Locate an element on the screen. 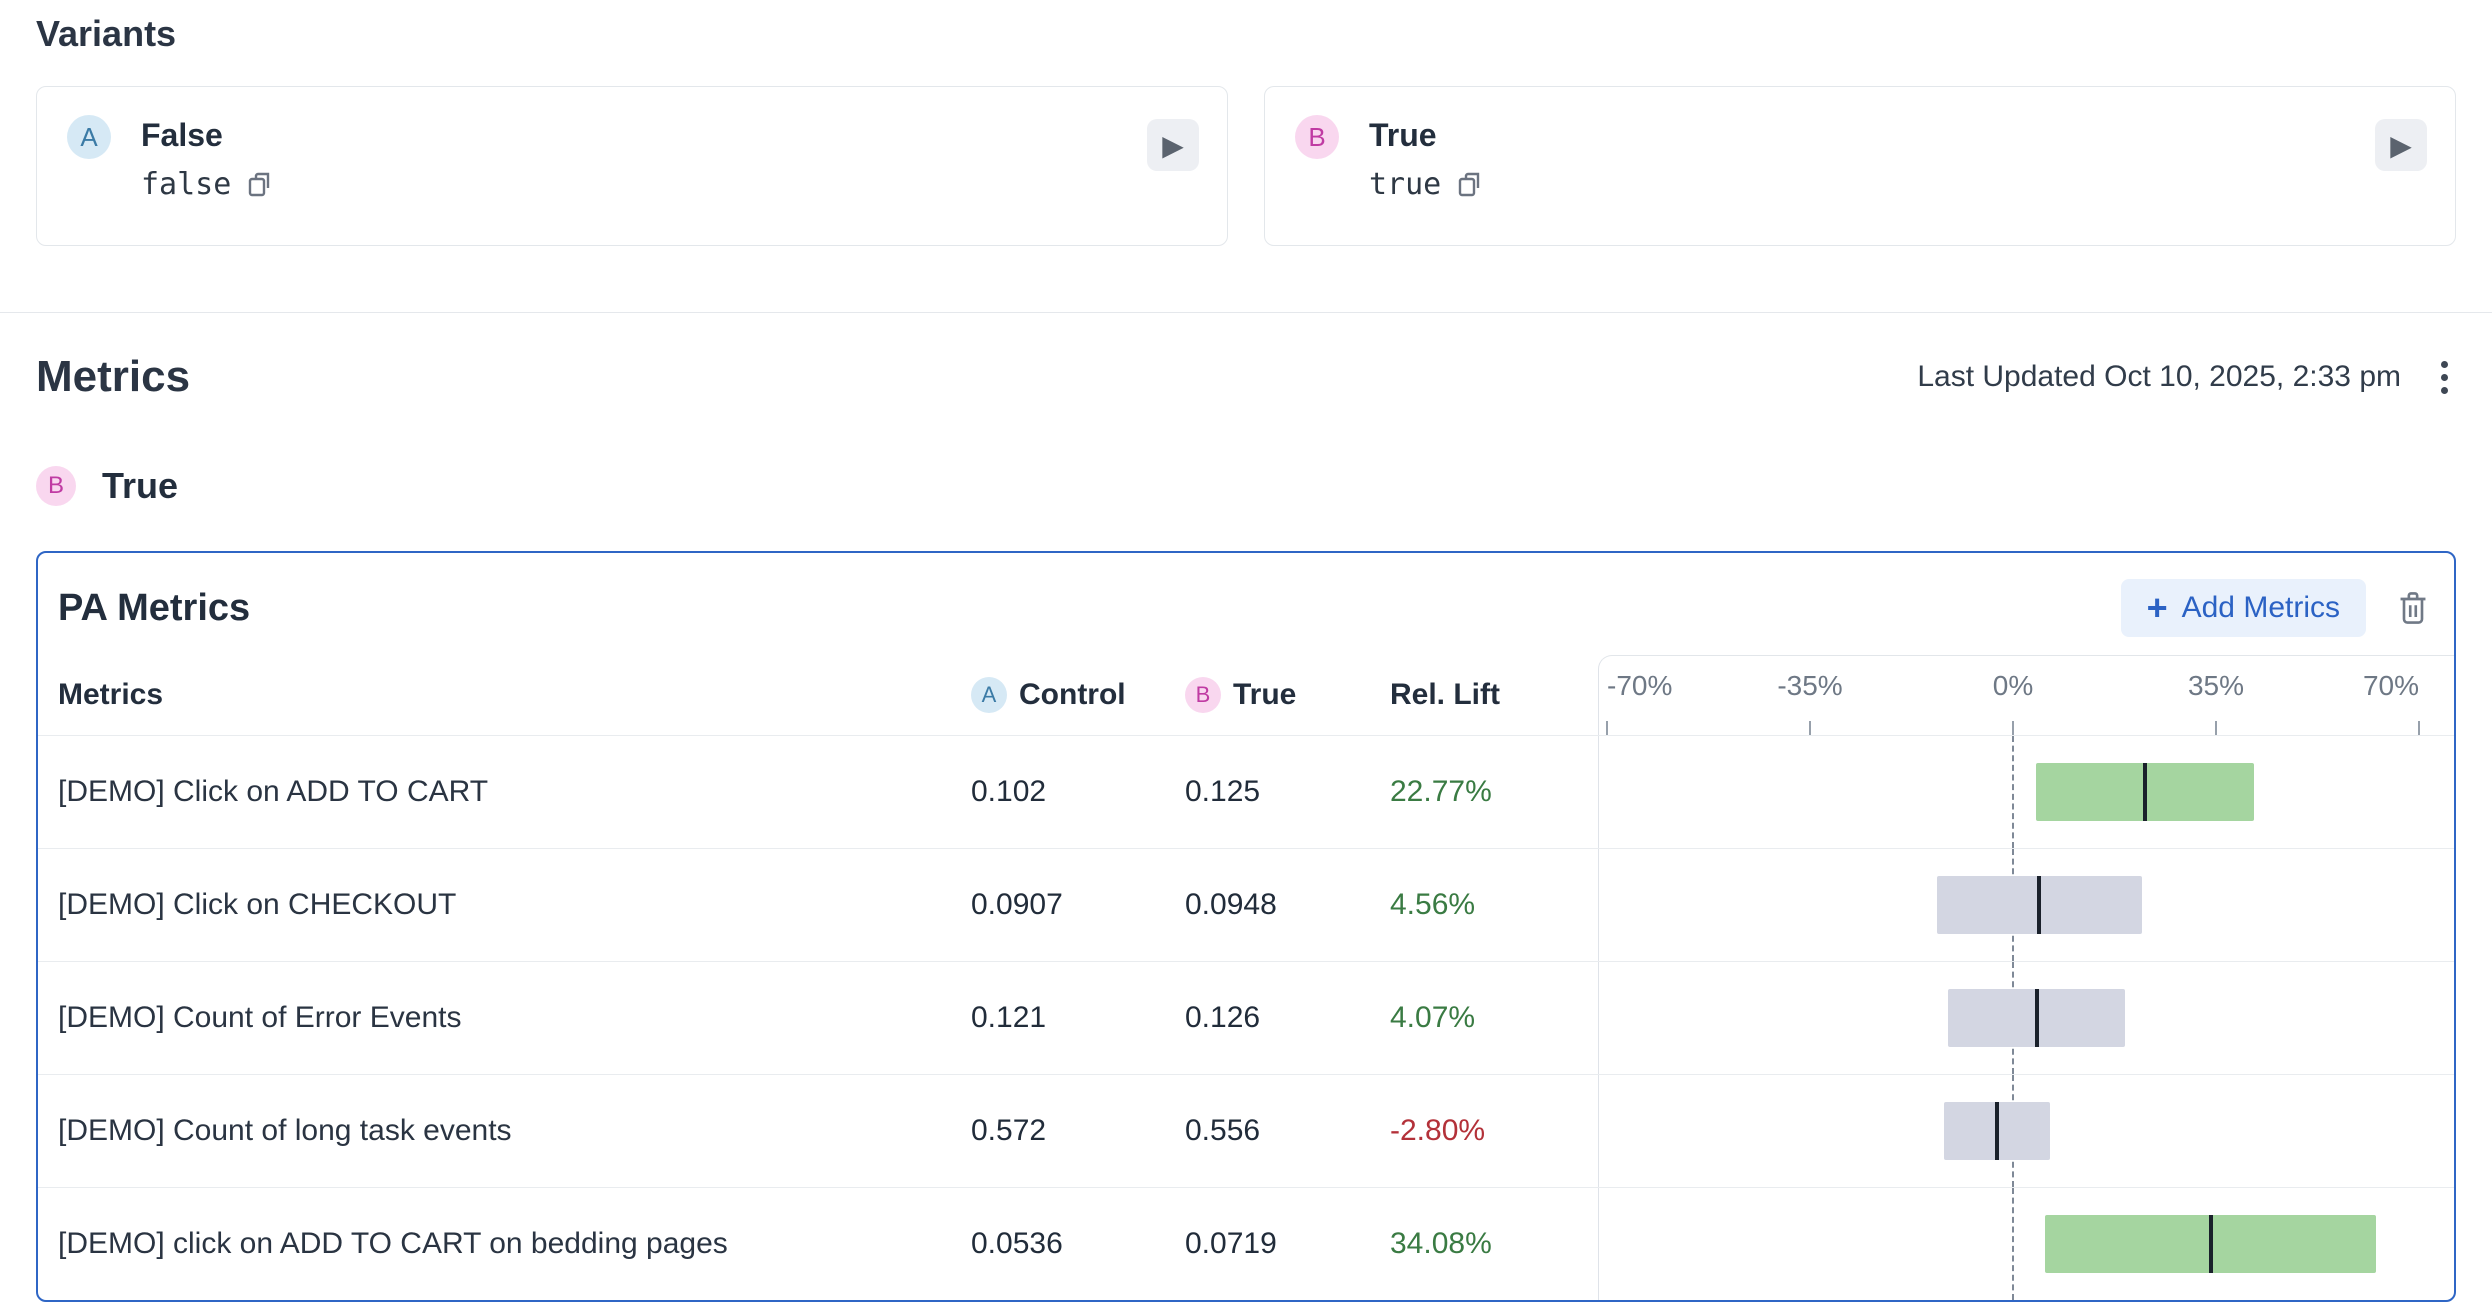 This screenshot has height=1316, width=2492. metric-name: [DEMO] Count of Error Events is located at coordinates (260, 1017).